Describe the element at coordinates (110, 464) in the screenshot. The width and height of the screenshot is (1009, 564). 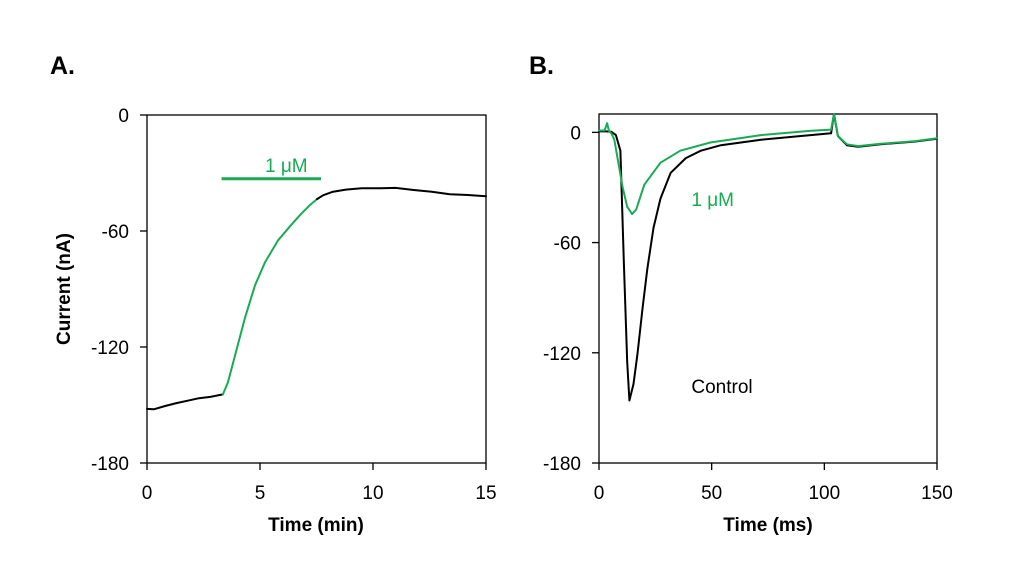
I see `panel-a-y-tick-label: -180` at that location.